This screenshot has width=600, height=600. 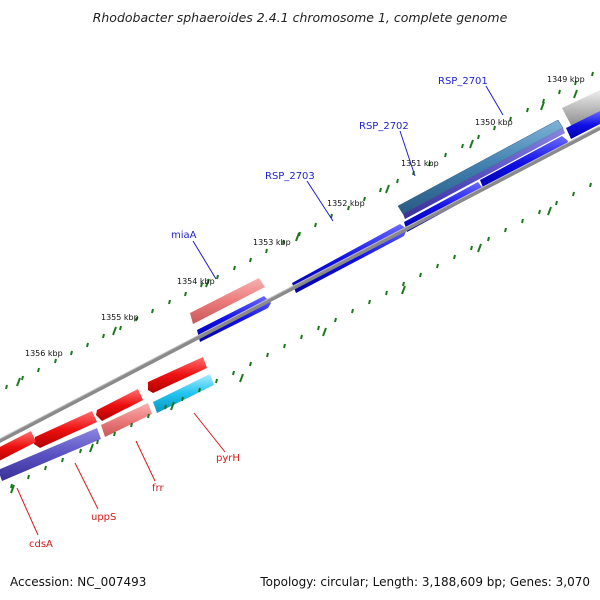 I want to click on ruler-label-1352: 1352 kbp, so click(x=346, y=203).